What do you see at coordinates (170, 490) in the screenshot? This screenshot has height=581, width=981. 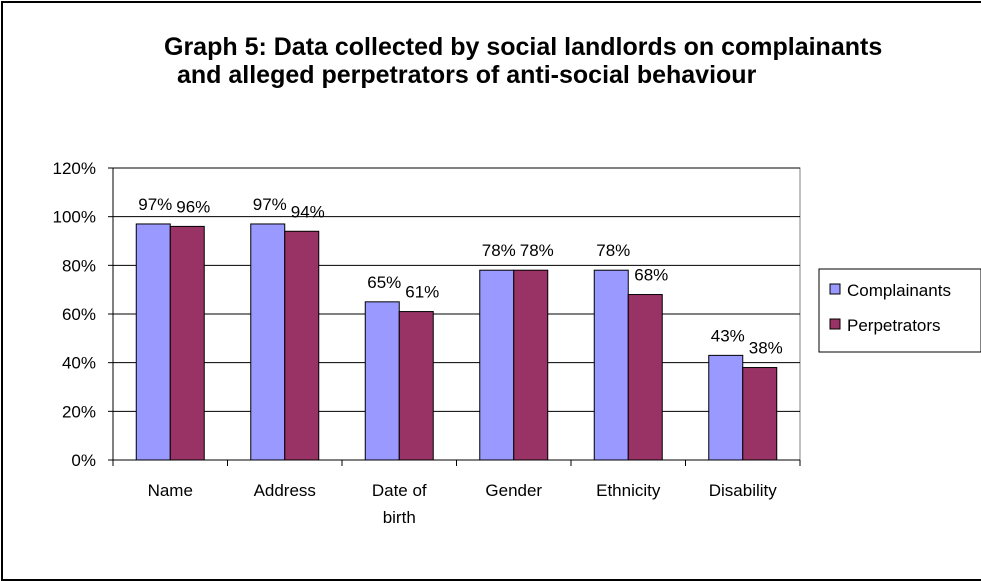 I see `x-category-label: Name` at bounding box center [170, 490].